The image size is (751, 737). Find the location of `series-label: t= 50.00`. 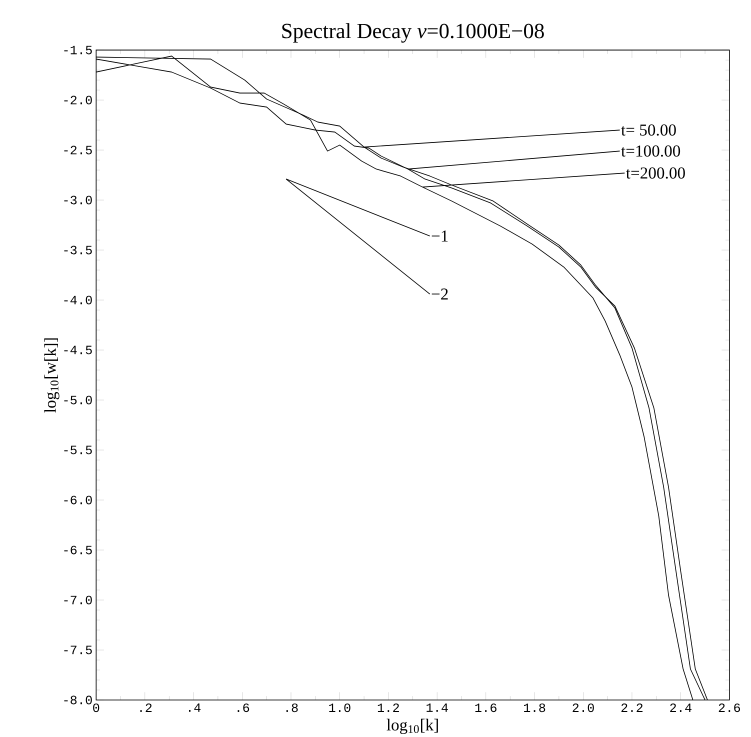

series-label: t= 50.00 is located at coordinates (648, 130).